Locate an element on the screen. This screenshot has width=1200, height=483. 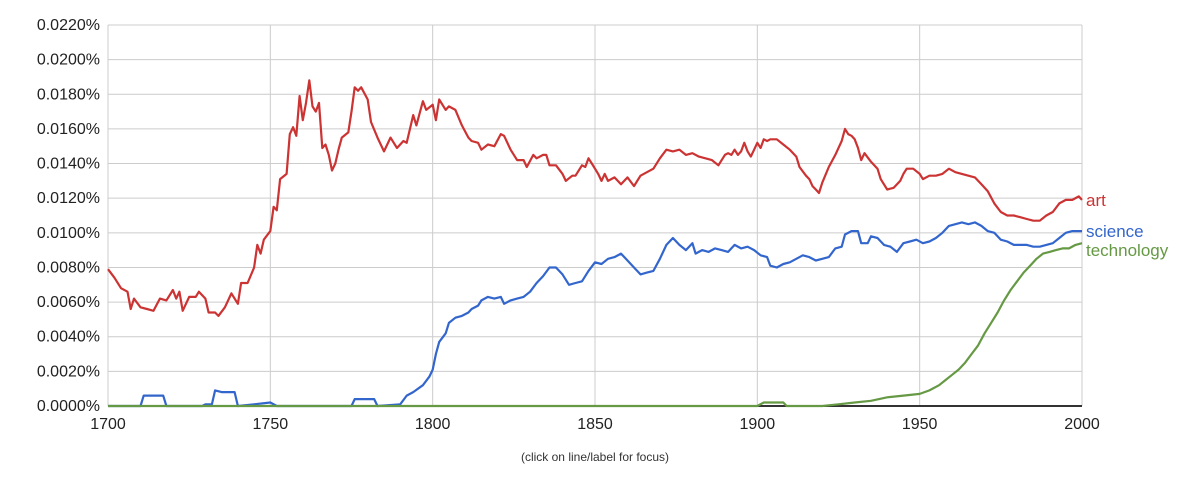
y-tick-label: 0.0160% is located at coordinates (68, 129).